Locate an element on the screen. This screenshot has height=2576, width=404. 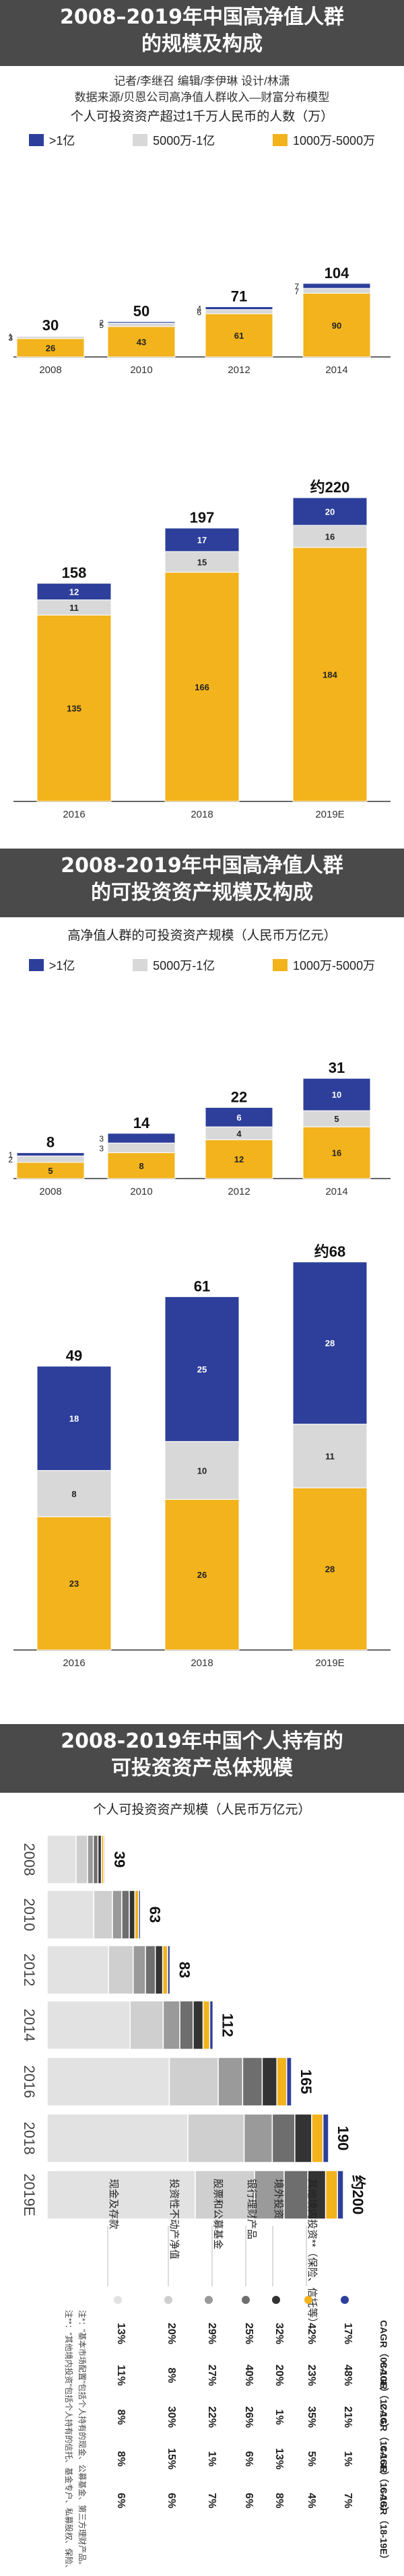
segment-value-label: 10 is located at coordinates (202, 1470).